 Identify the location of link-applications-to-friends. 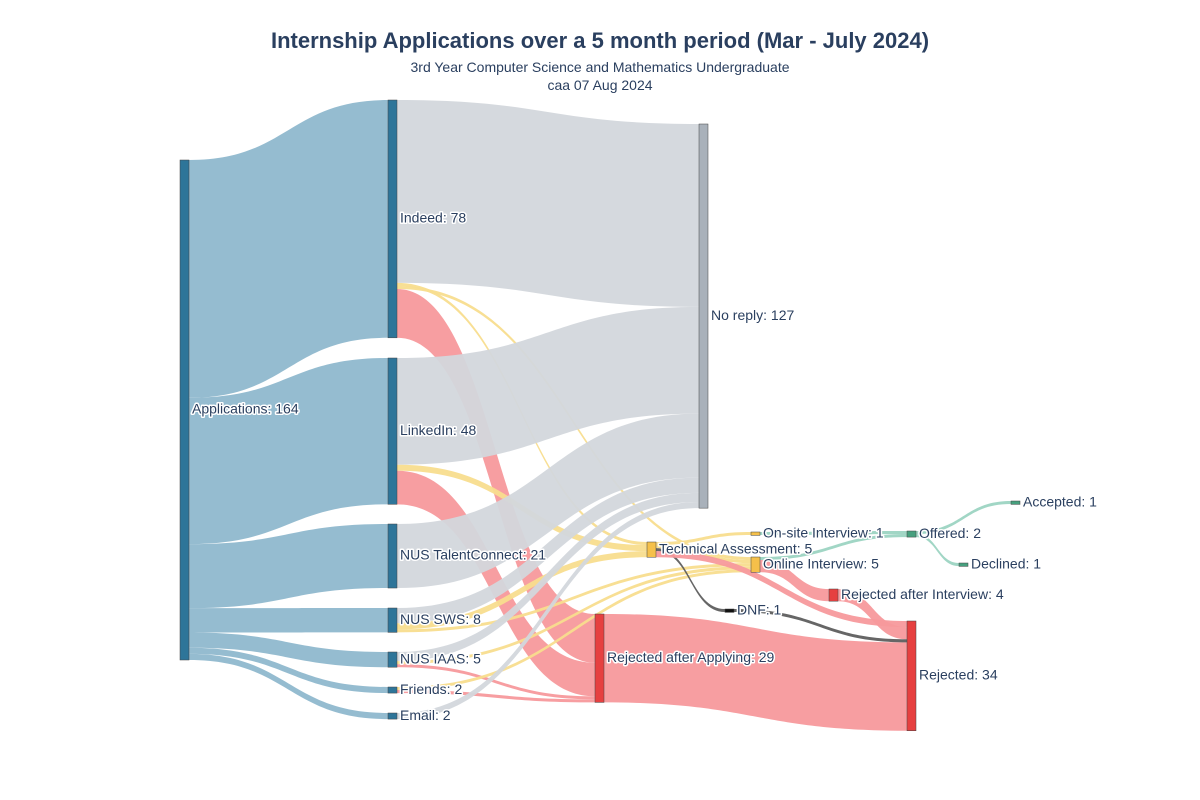
(288, 670).